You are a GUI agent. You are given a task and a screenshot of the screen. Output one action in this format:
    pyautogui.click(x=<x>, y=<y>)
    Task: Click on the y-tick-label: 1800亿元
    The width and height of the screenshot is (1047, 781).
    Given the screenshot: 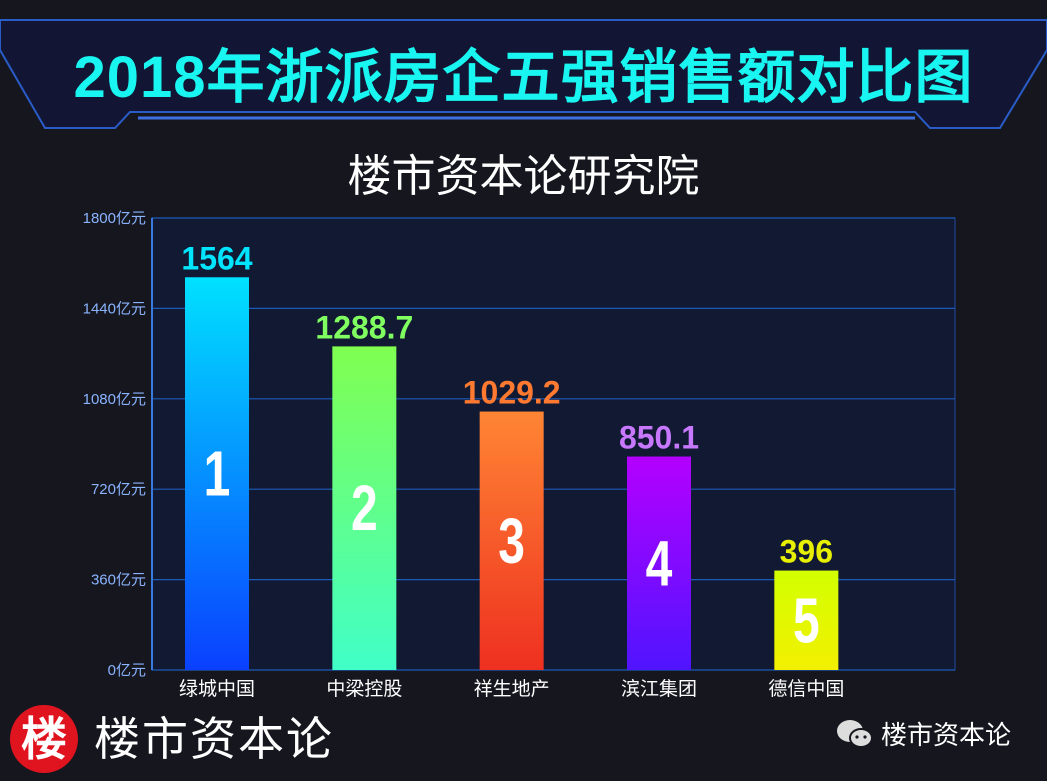 What is the action you would take?
    pyautogui.click(x=114, y=218)
    